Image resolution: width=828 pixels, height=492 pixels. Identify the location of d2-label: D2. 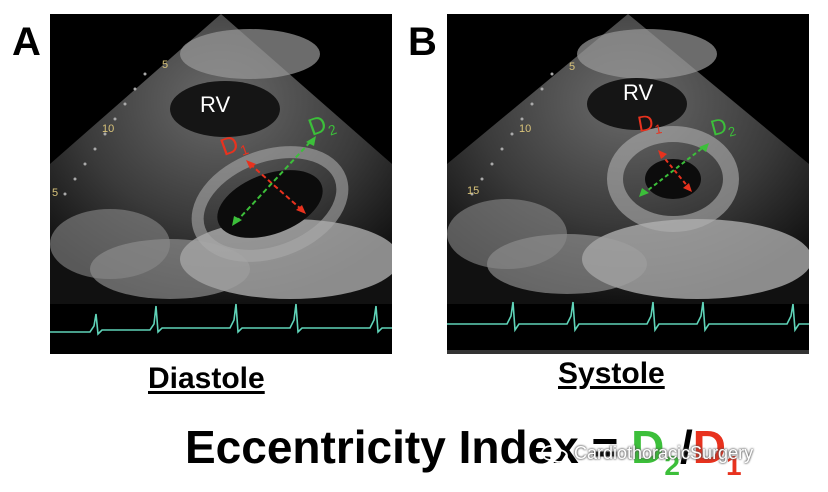
(723, 127).